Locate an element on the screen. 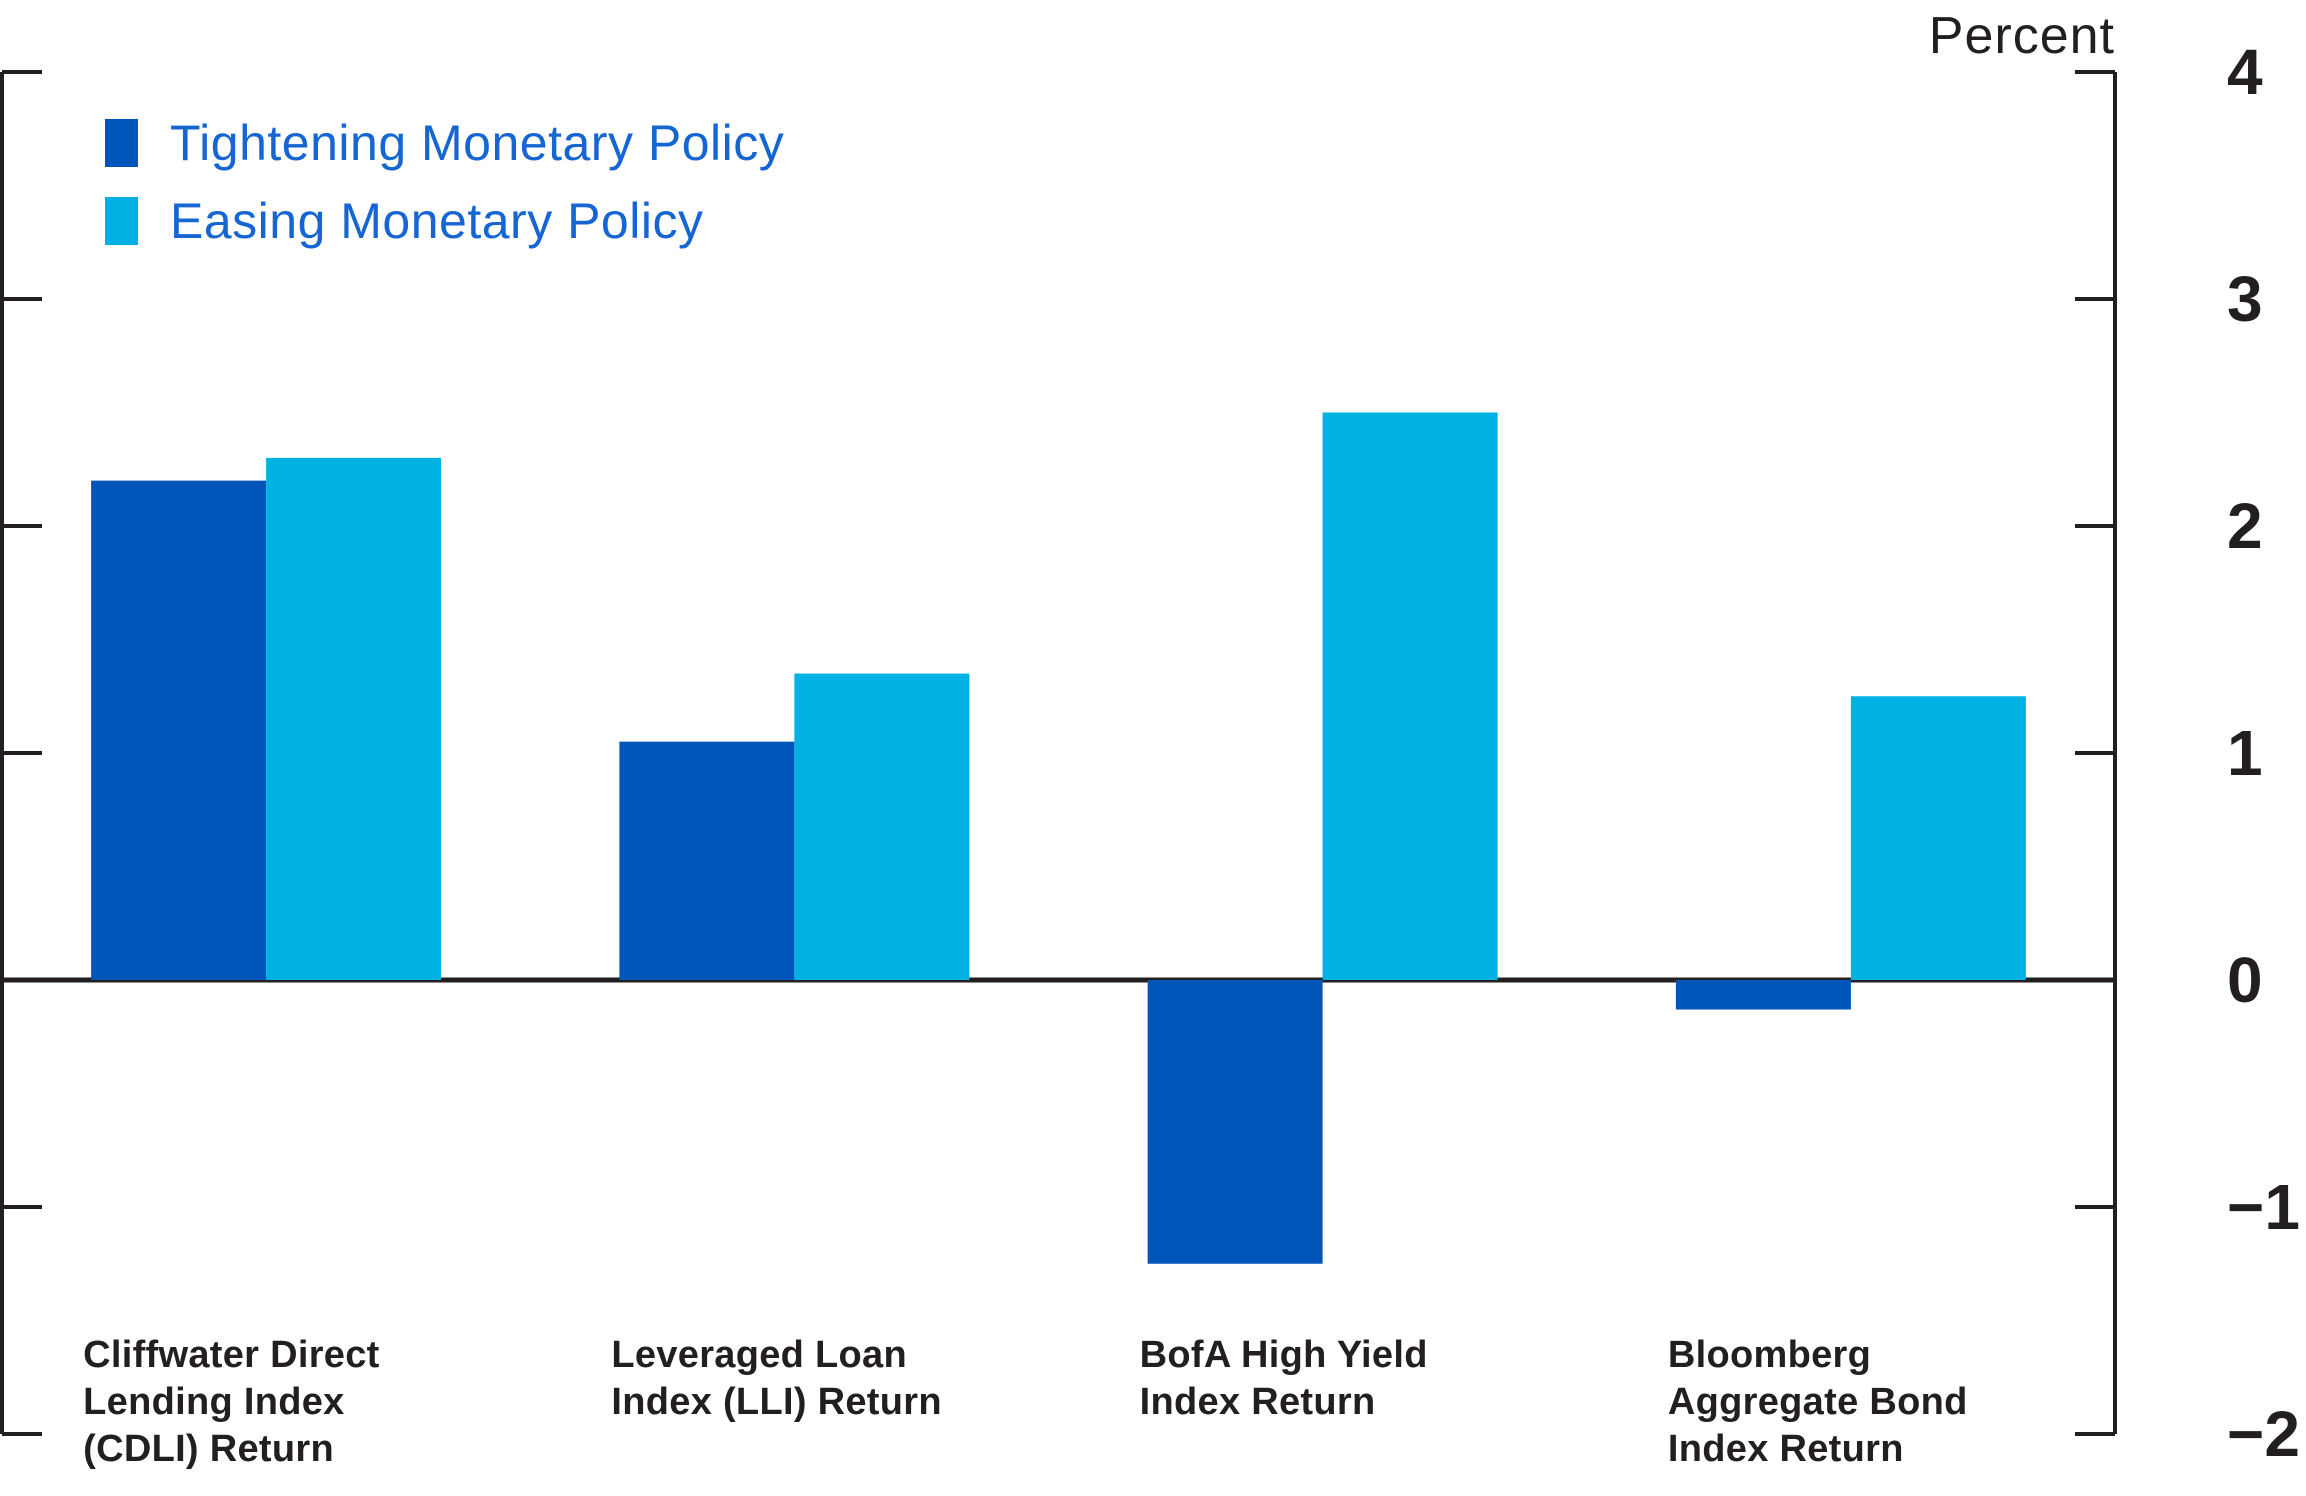  legend-label-easing: Easing Monetary Policy is located at coordinates (437, 221).